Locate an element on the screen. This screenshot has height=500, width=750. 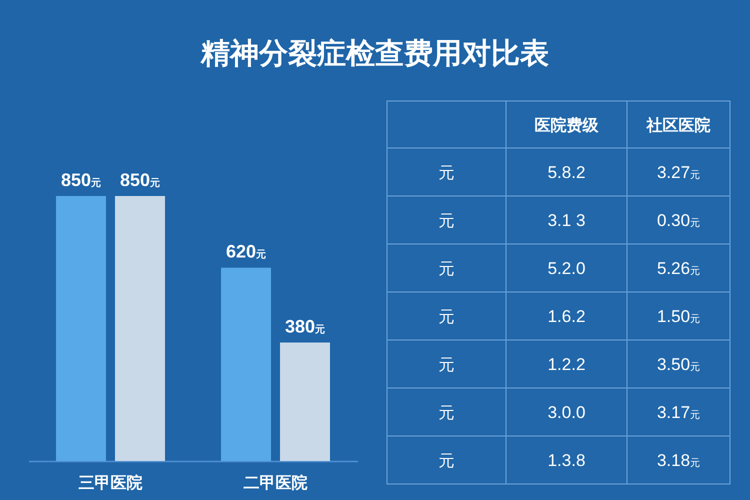
text: 5.2.0 is located at coordinates (567, 268).